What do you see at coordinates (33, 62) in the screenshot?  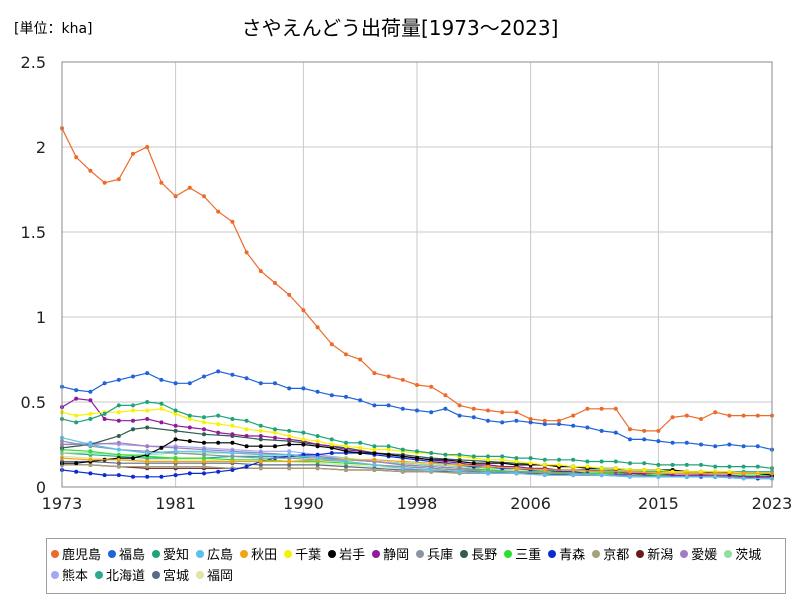 I see `y-tick-label: 2.5` at bounding box center [33, 62].